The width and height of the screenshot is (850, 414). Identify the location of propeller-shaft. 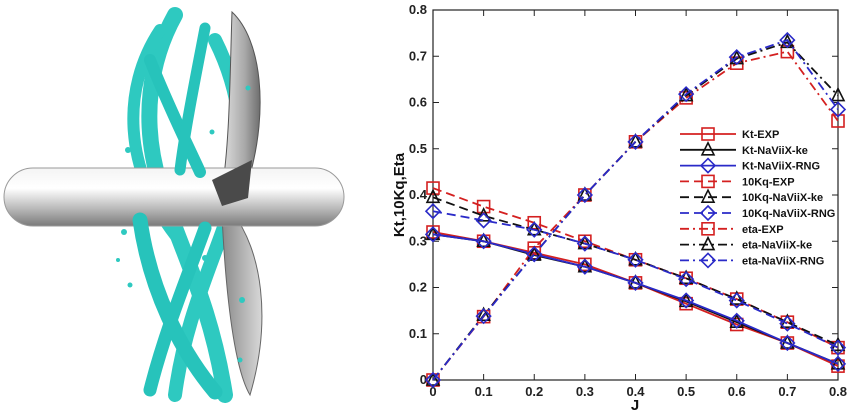
(174, 197).